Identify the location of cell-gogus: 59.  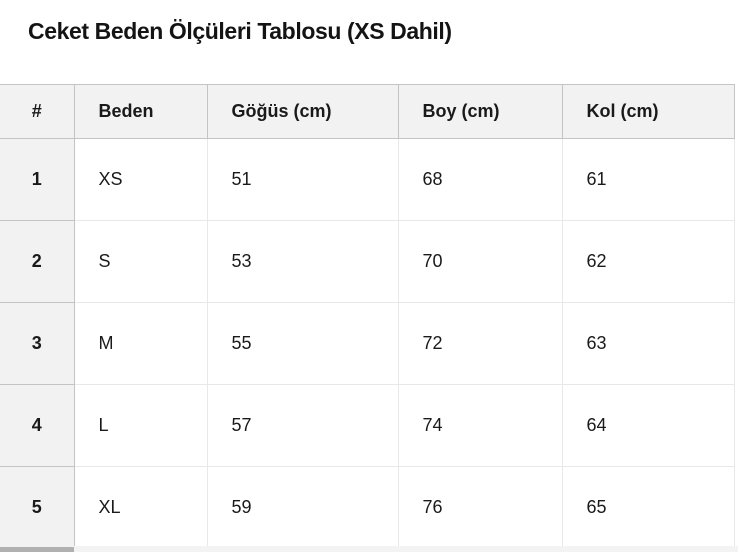
(302, 507).